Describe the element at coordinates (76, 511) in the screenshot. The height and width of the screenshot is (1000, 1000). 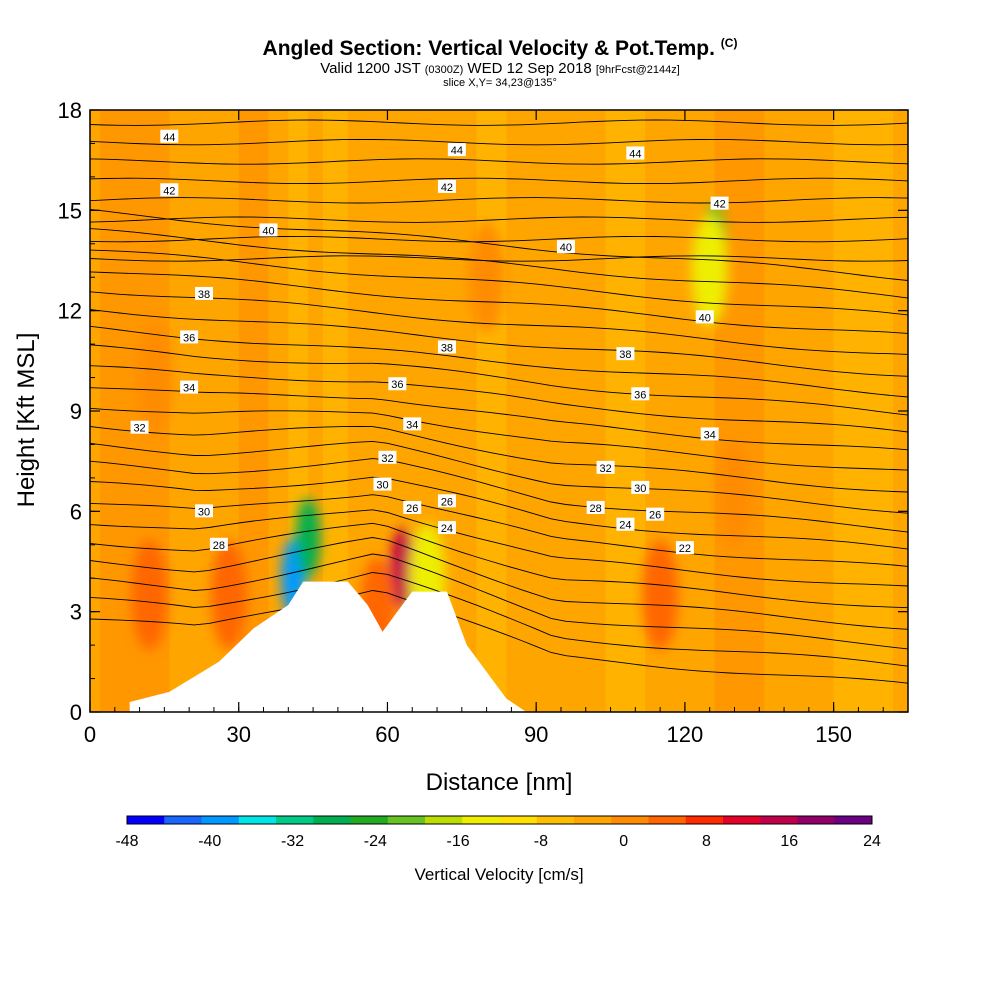
I see `y-tick-label: 6` at that location.